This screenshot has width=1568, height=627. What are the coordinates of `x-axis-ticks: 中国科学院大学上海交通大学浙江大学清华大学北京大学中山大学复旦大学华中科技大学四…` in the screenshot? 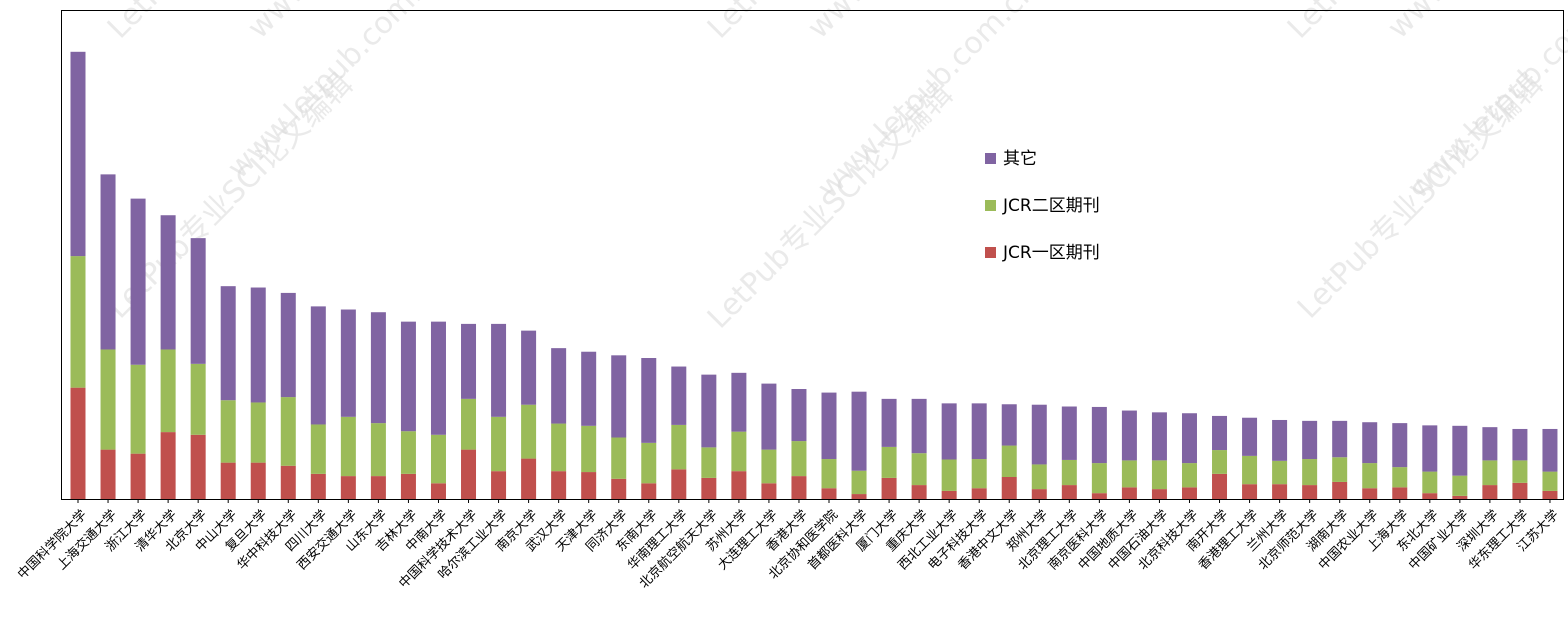 It's located at (788, 545).